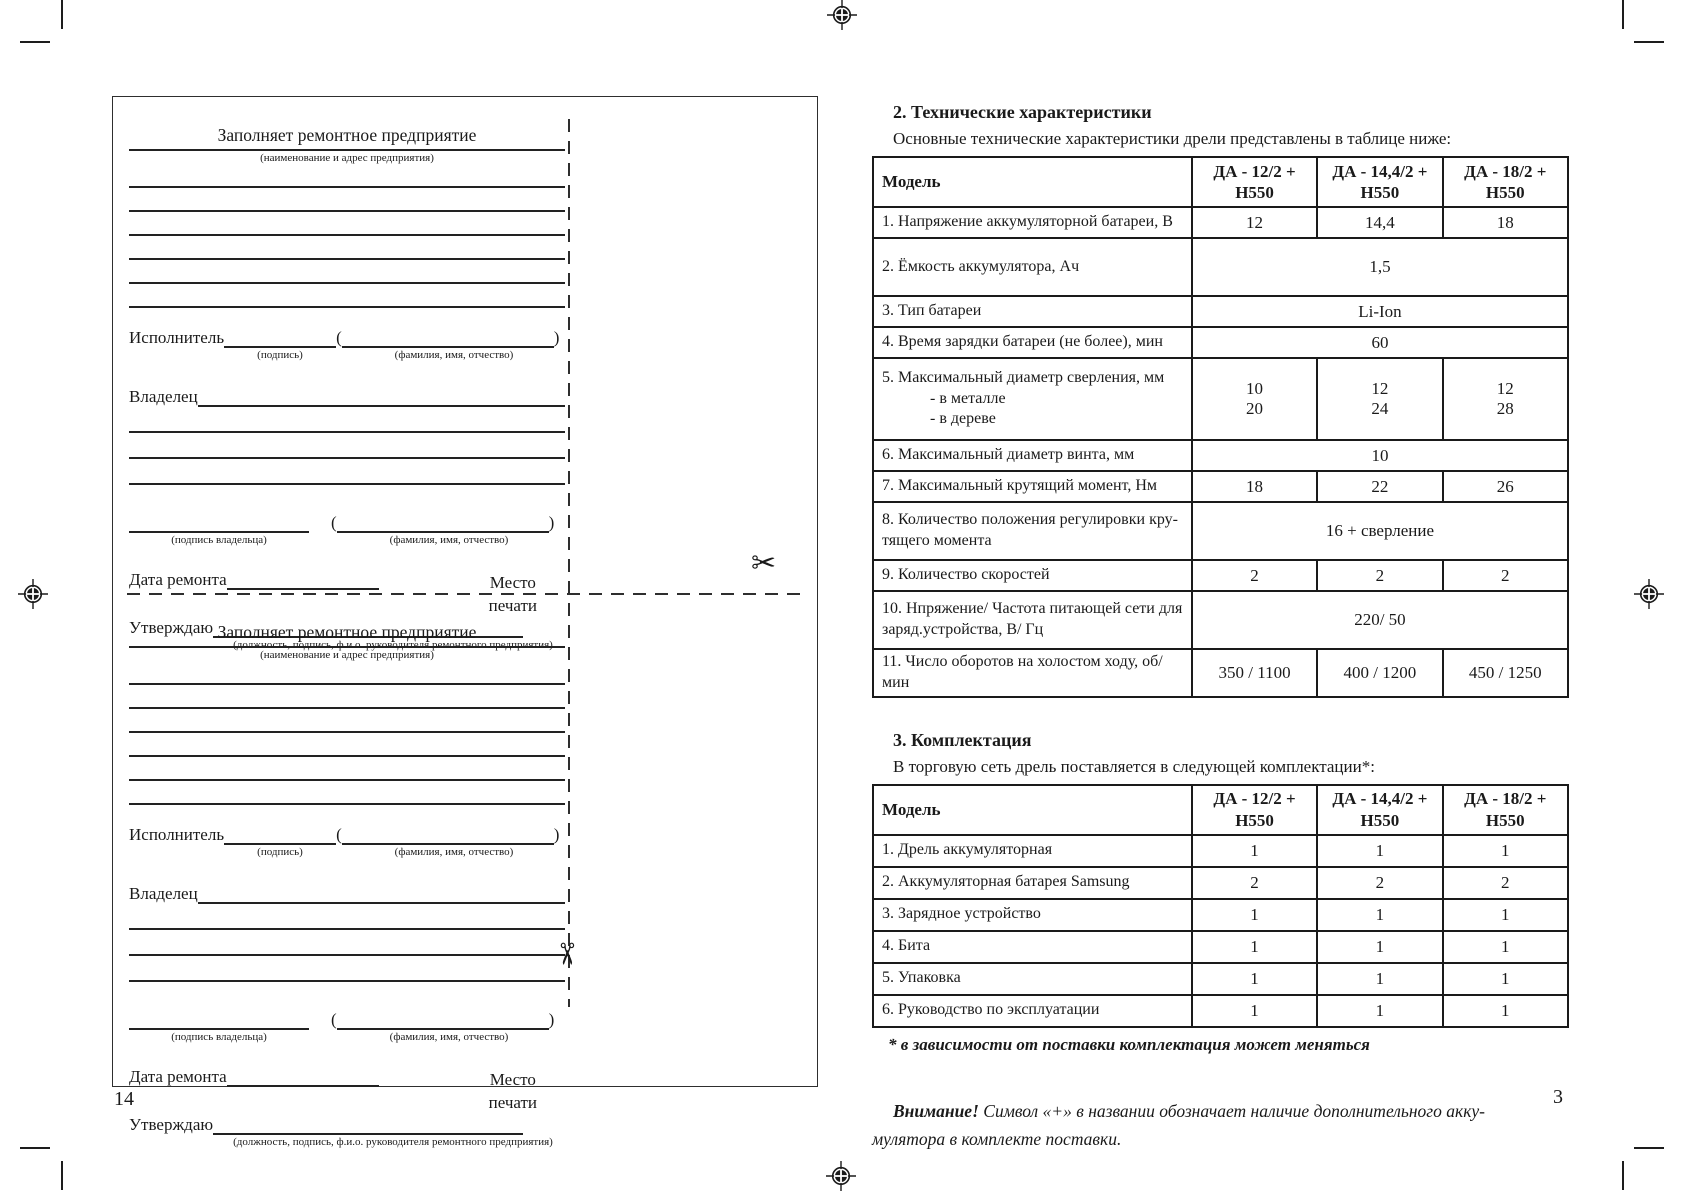 The image size is (1684, 1191). I want to click on row-label-cell: 5. Упаковка, so click(1032, 978).